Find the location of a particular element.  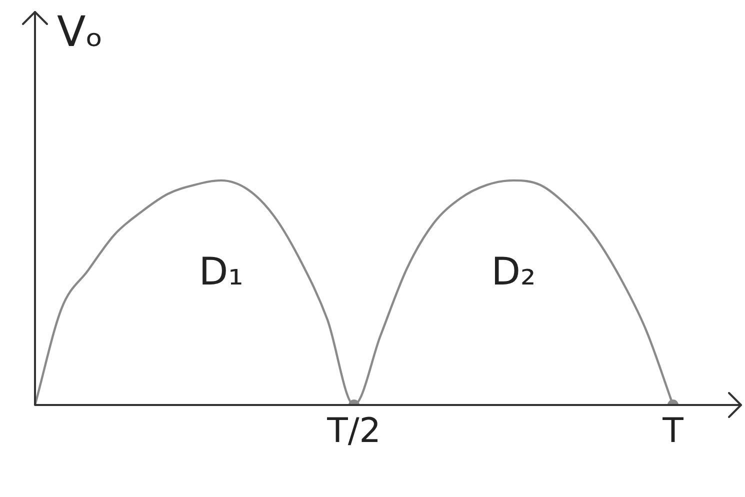

annotation: D₁ is located at coordinates (221, 272).